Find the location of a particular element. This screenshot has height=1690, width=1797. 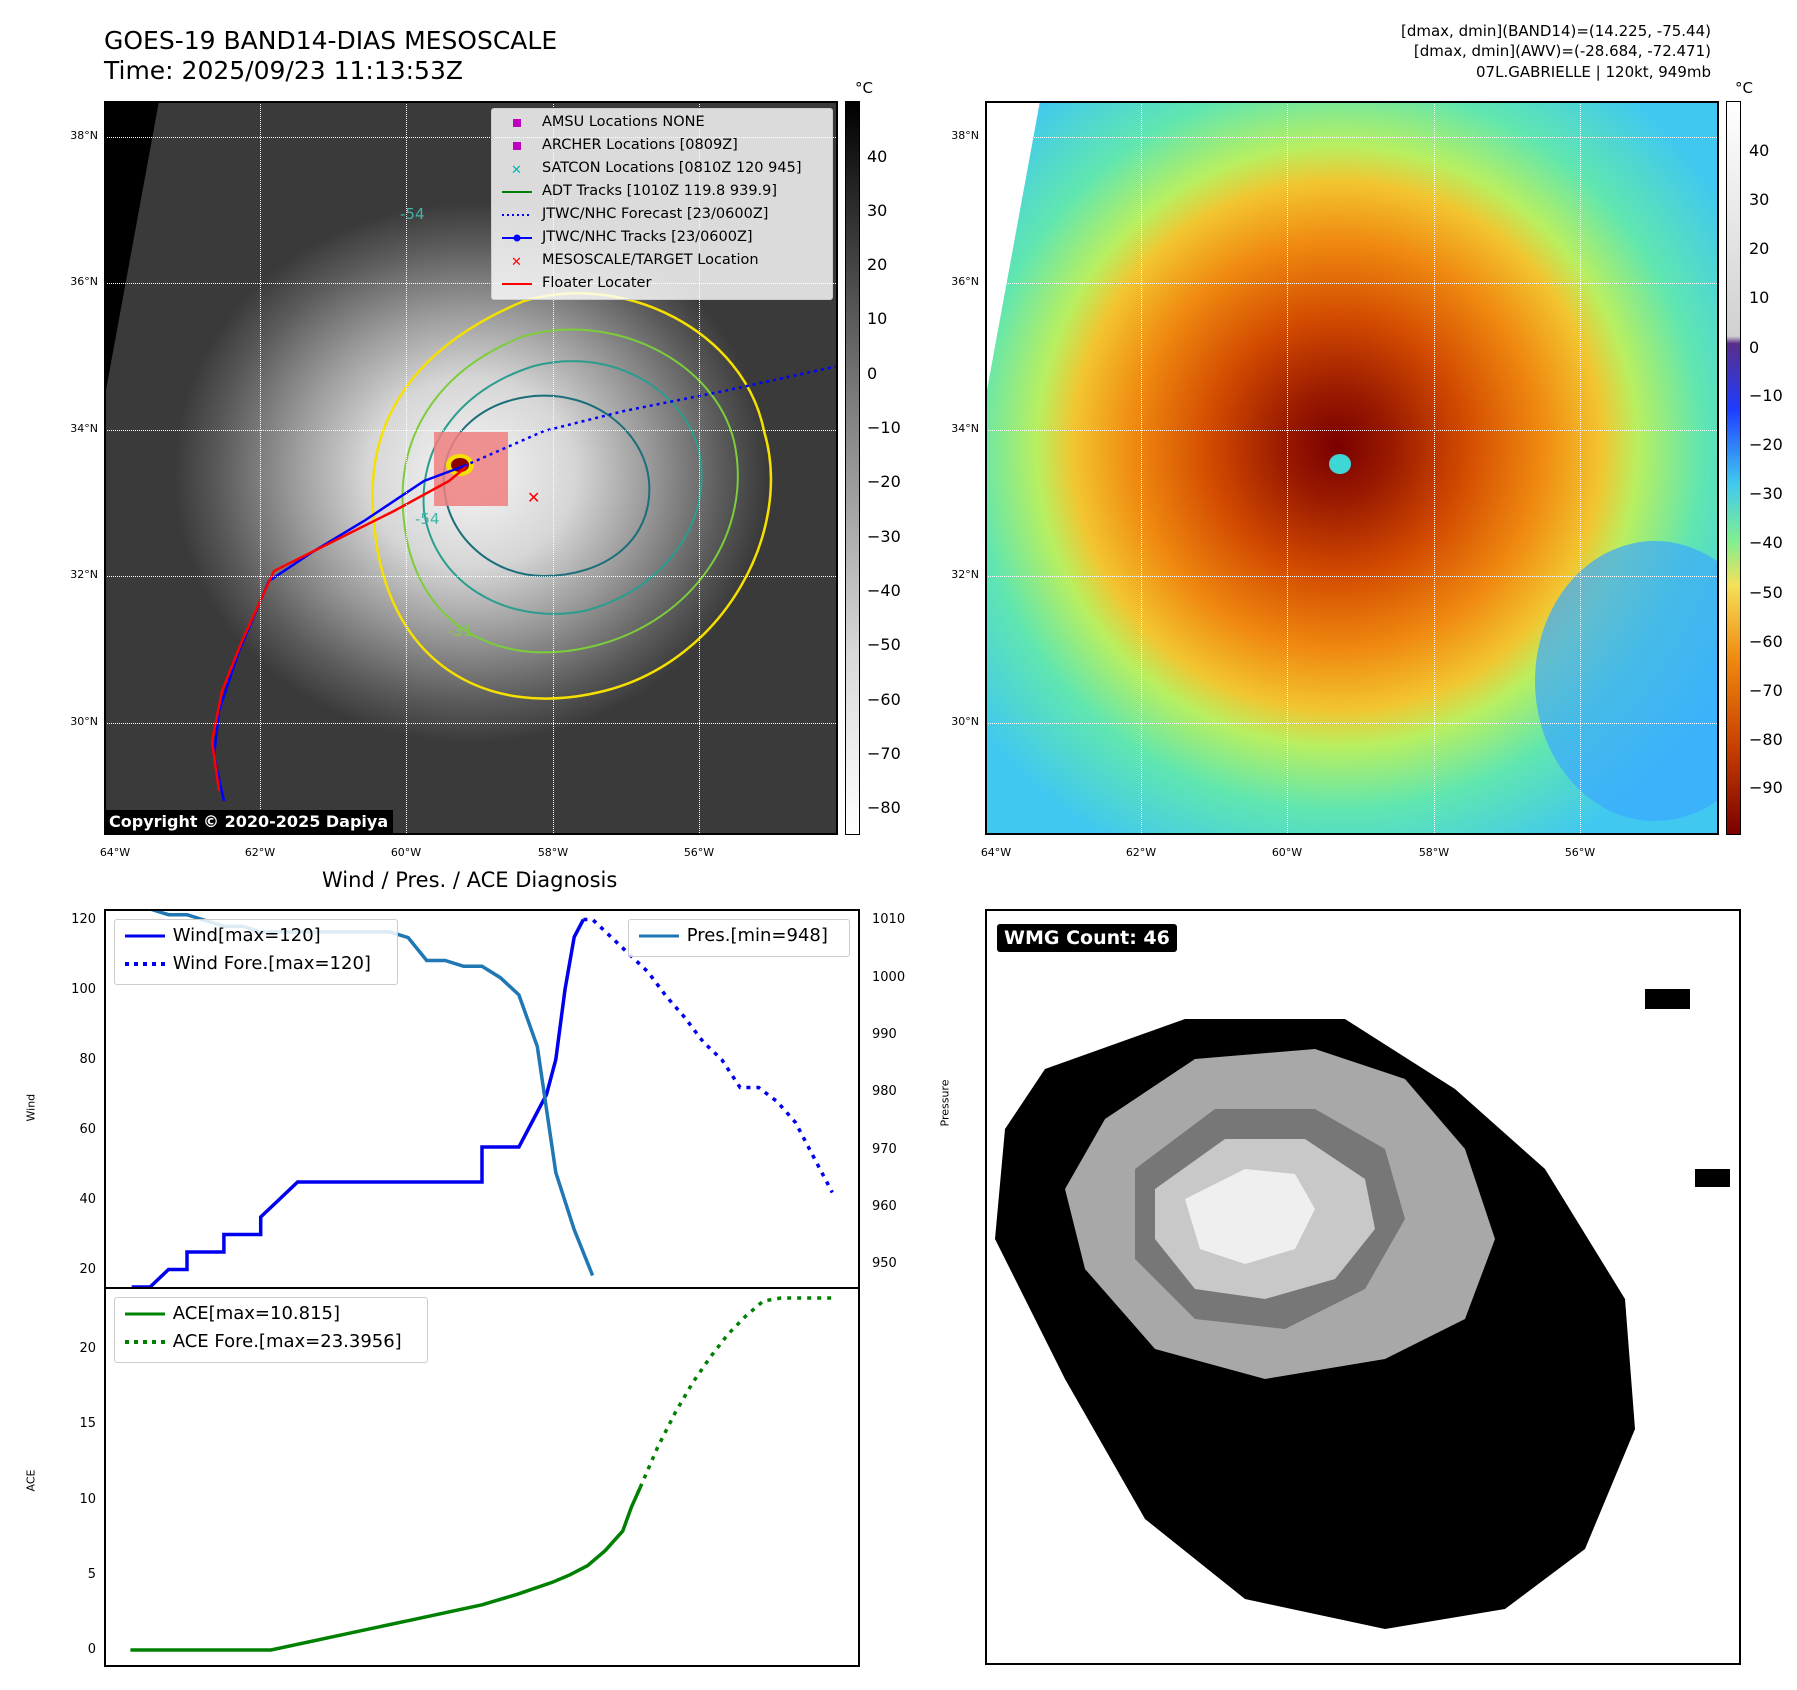

legend-item-satcon: ✕ SATCON Locations [0810Z 120 945] is located at coordinates (656, 168).